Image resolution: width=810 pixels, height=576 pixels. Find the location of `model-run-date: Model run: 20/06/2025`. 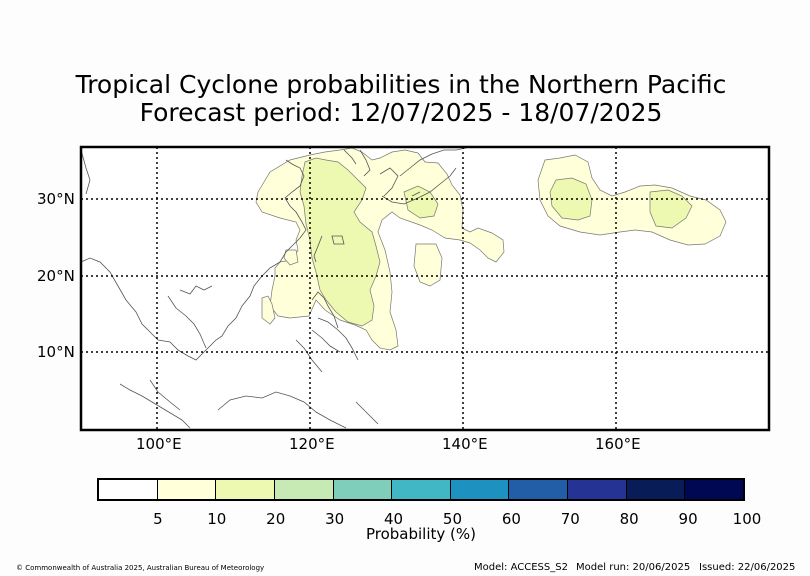

model-run-date: Model run: 20/06/2025 is located at coordinates (633, 567).